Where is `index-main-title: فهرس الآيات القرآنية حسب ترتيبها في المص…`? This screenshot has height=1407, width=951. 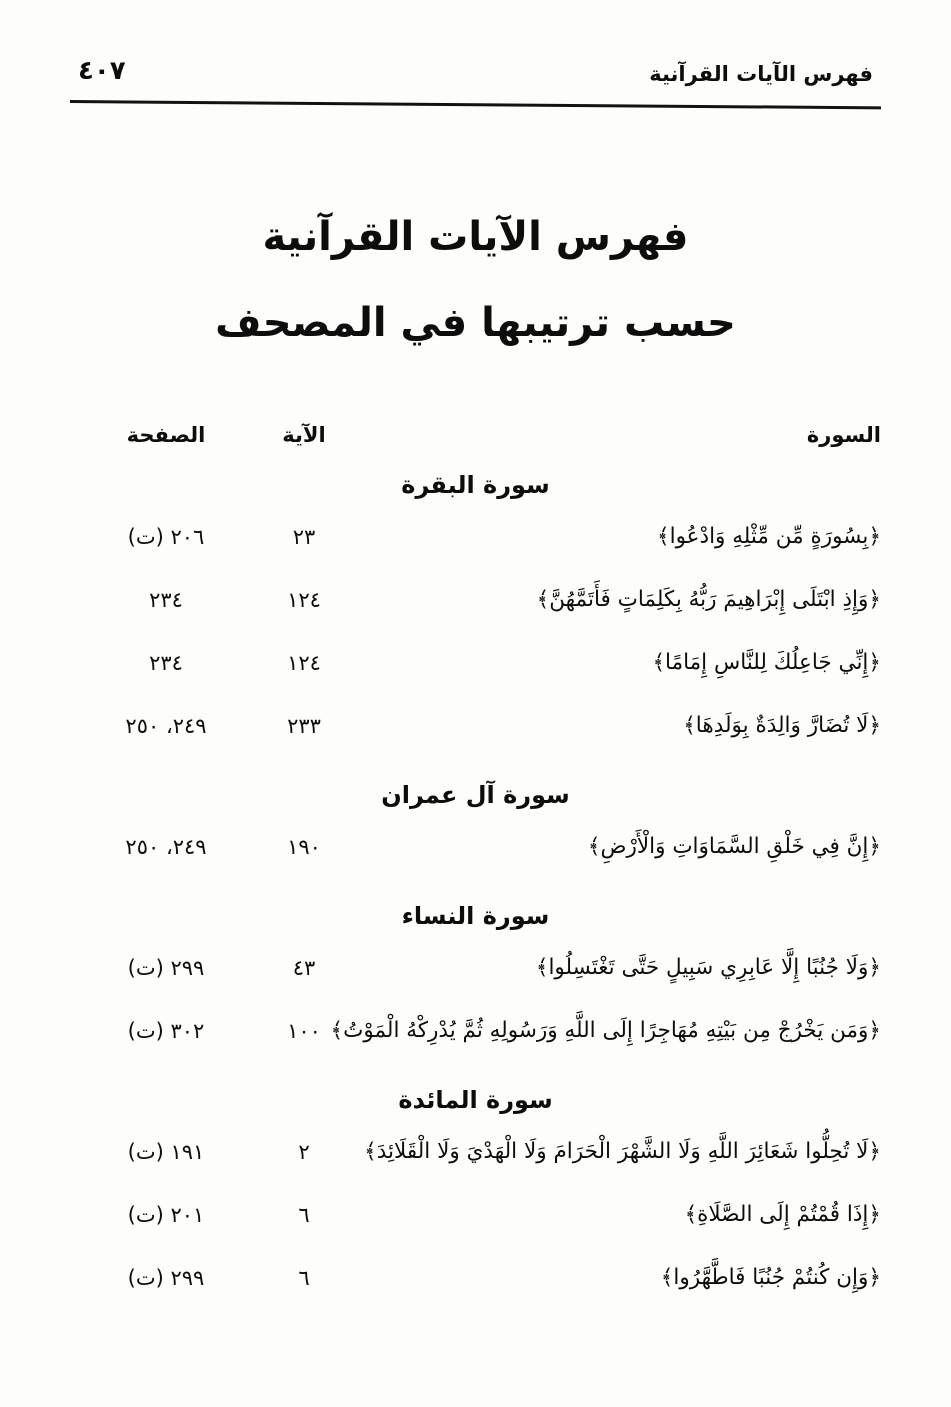
index-main-title: فهرس الآيات القرآنية حسب ترتيبها في المص… is located at coordinates (475, 280).